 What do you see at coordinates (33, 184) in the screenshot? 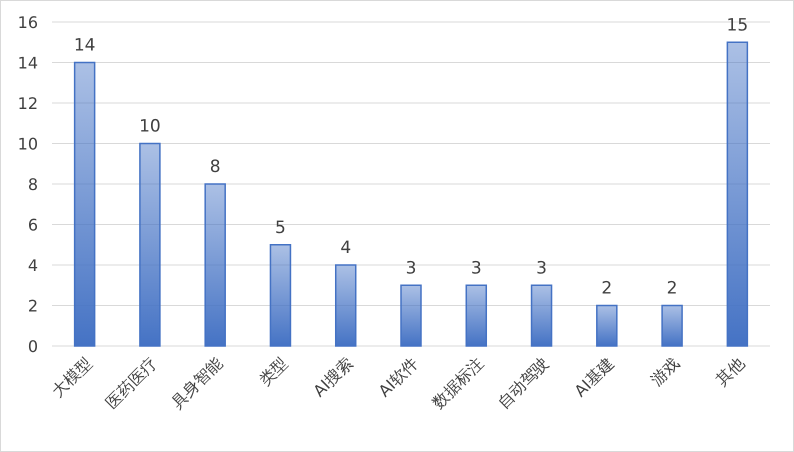
I see `y-tick-label: 8` at bounding box center [33, 184].